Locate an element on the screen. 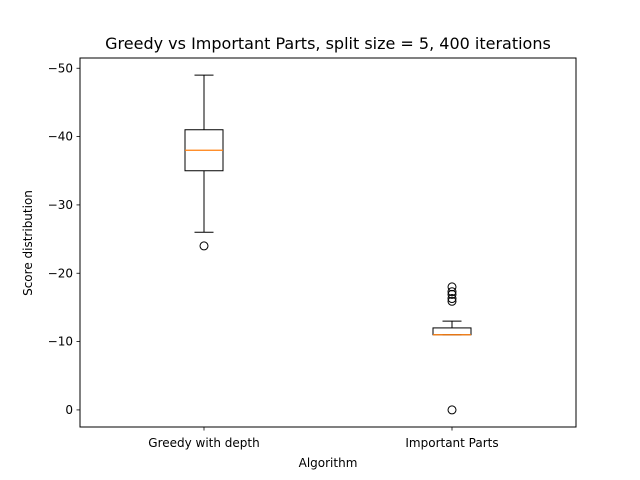 Image resolution: width=640 pixels, height=480 pixels. x-tick-label: Greedy with depth is located at coordinates (203, 443).